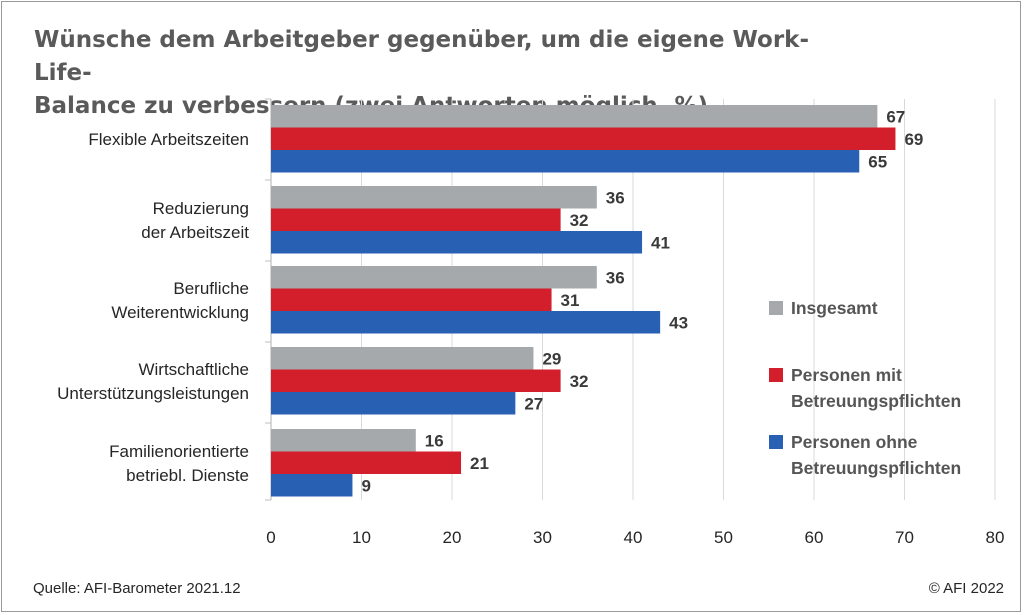  What do you see at coordinates (551, 358) in the screenshot?
I see `data-label: 29` at bounding box center [551, 358].